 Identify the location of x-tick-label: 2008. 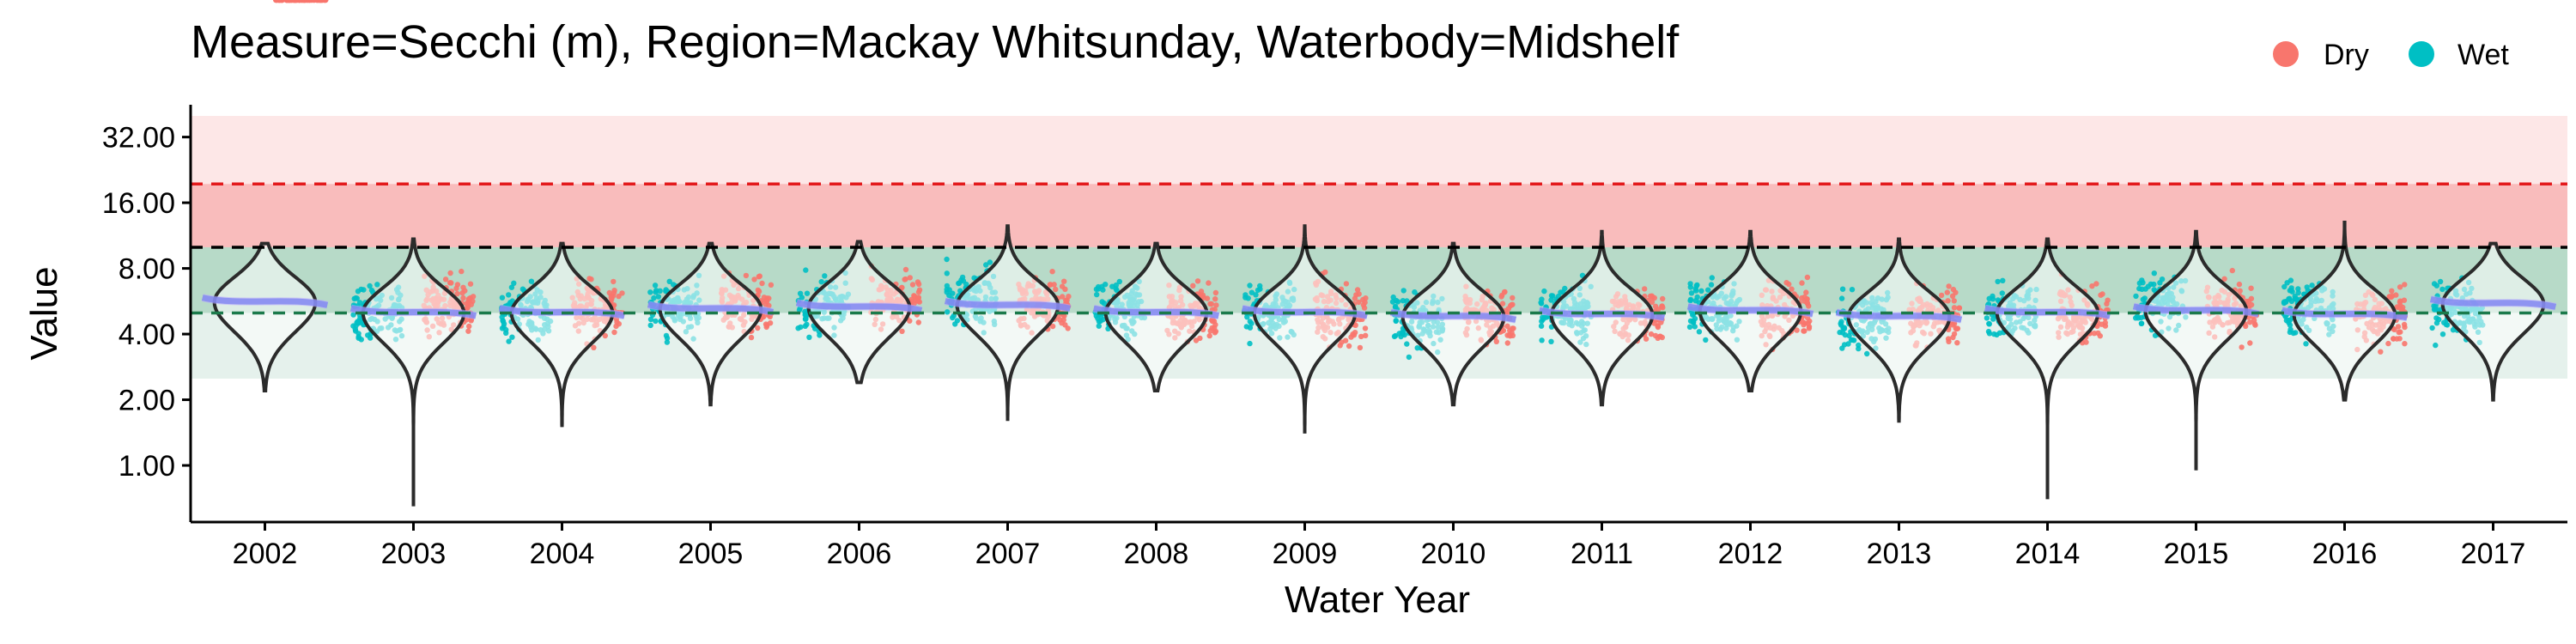
(1156, 554).